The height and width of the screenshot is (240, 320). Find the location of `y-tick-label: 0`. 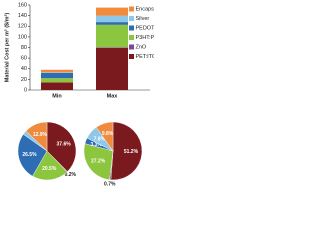

y-tick-label: 0 is located at coordinates (25, 90).